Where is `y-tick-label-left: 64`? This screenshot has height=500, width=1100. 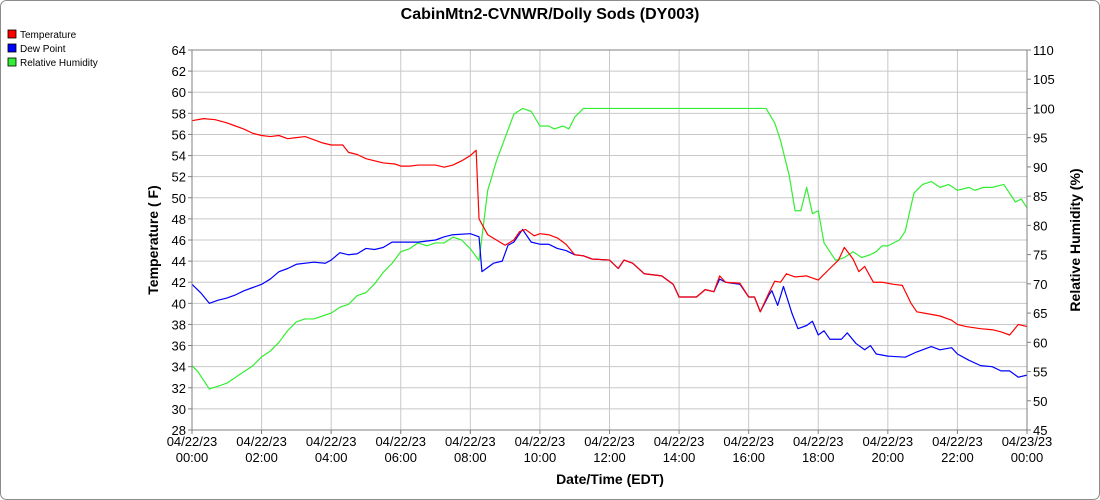
y-tick-label-left: 64 is located at coordinates (179, 50).